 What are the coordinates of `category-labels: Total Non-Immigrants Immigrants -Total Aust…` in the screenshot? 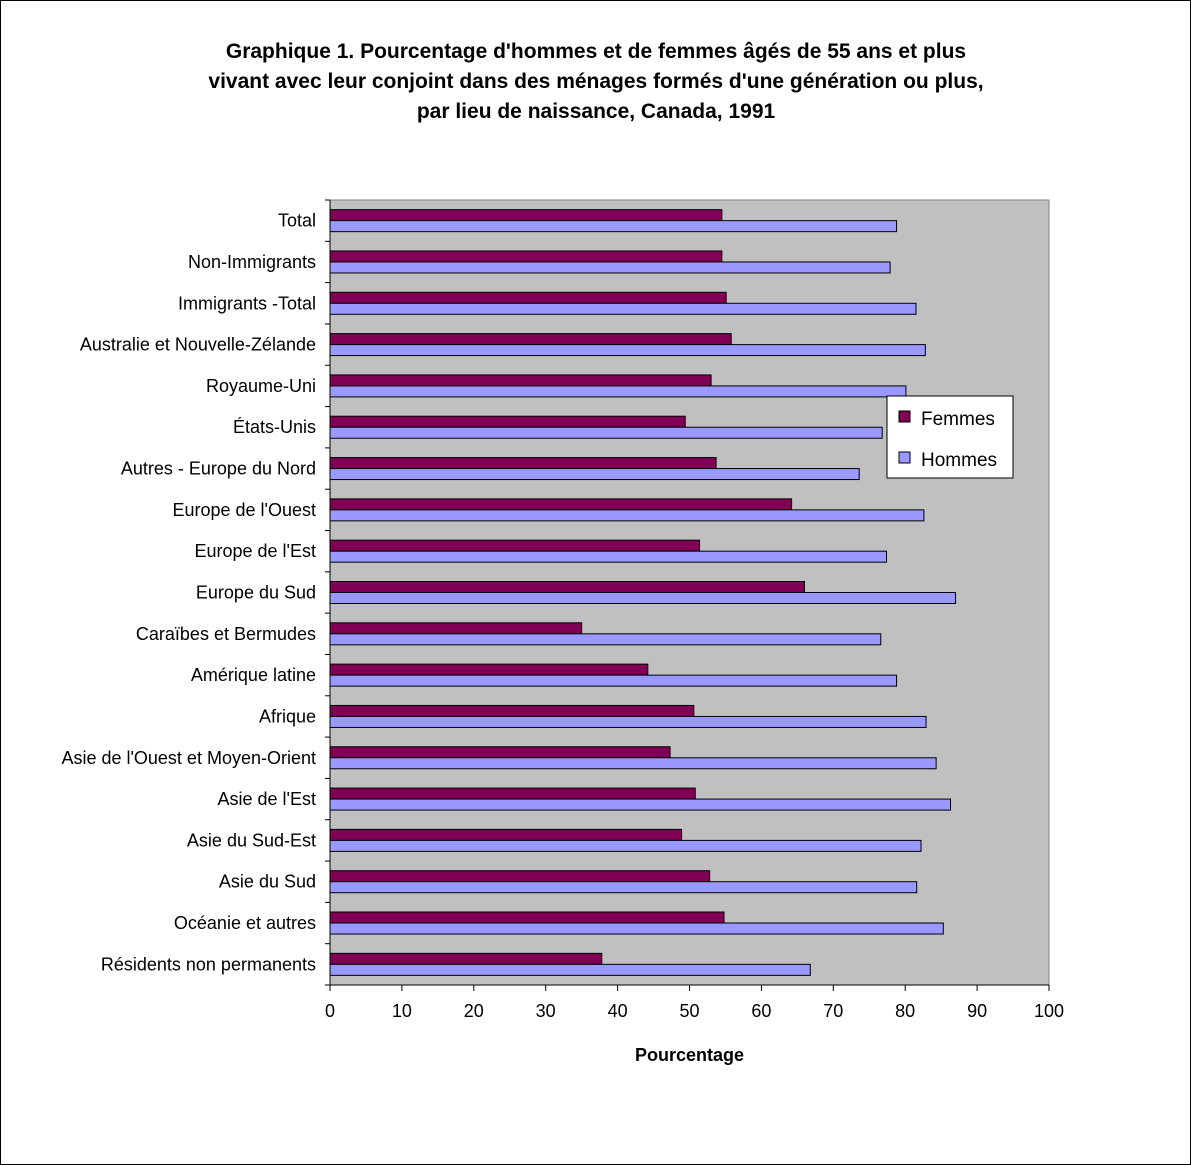 It's located at (188, 593).